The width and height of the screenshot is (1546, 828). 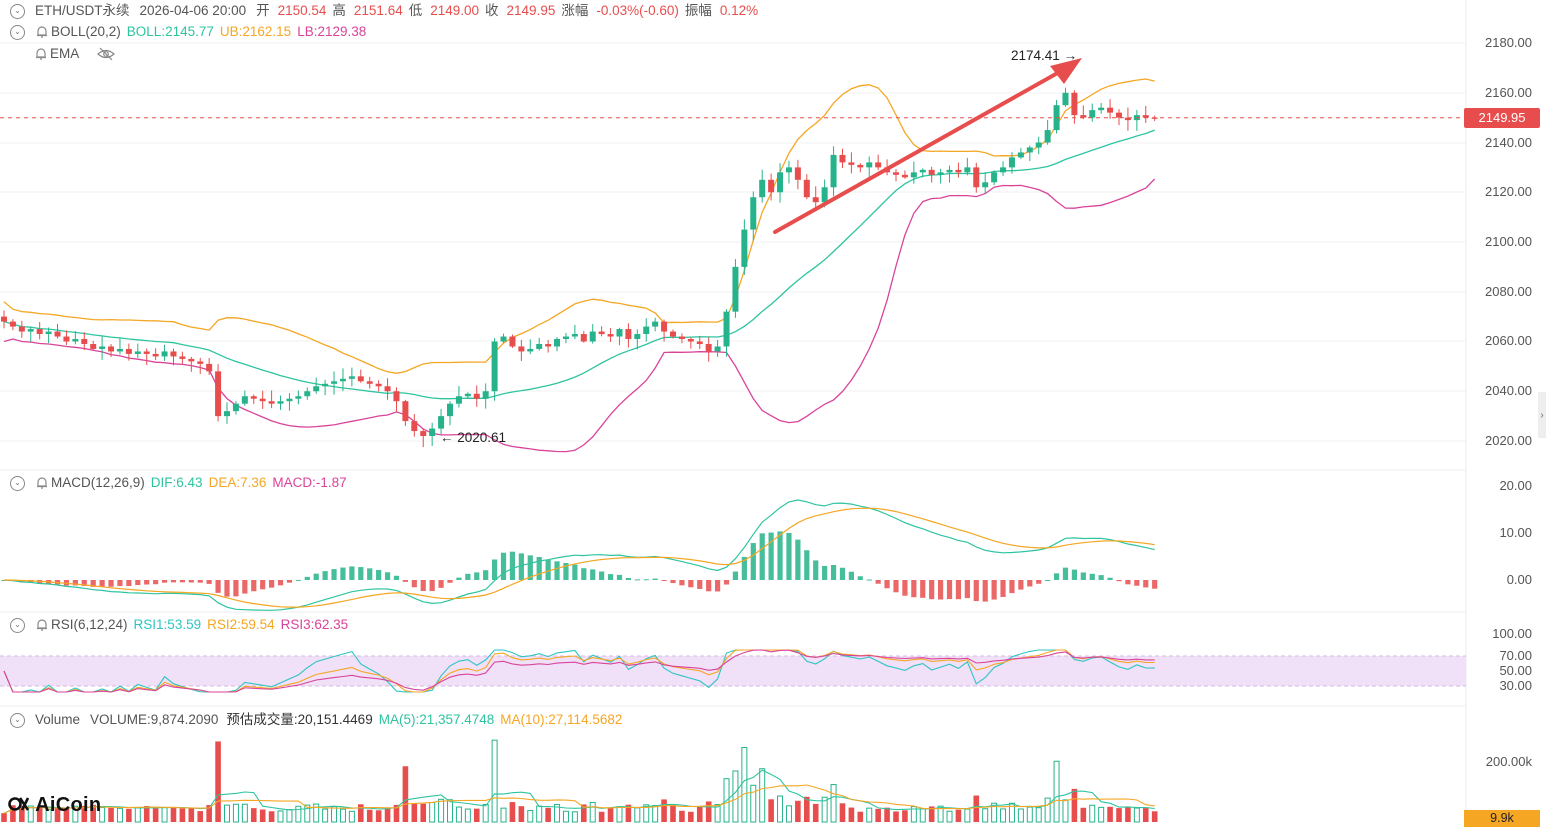 What do you see at coordinates (579, 555) in the screenshot?
I see `macd-dif-line` at bounding box center [579, 555].